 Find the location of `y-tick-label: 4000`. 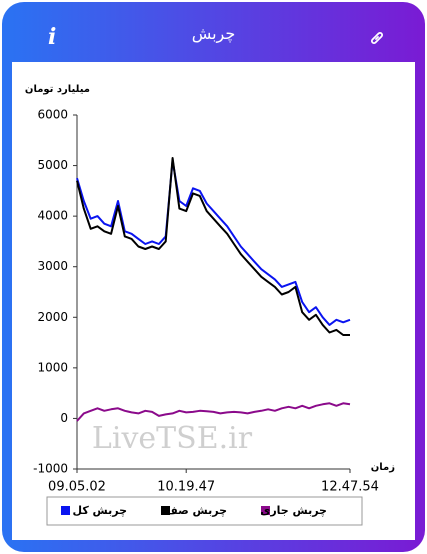

y-tick-label: 4000 is located at coordinates (52, 216).